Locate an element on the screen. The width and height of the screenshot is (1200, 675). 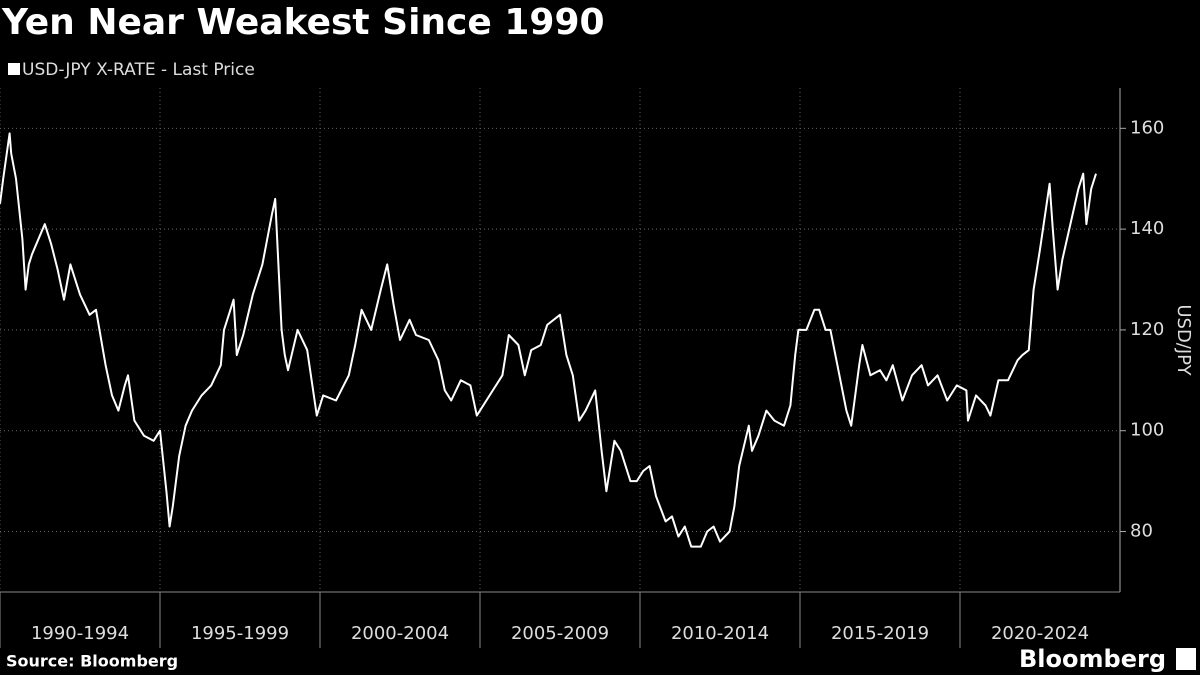
logo: Bloomberg is located at coordinates (1092, 659).